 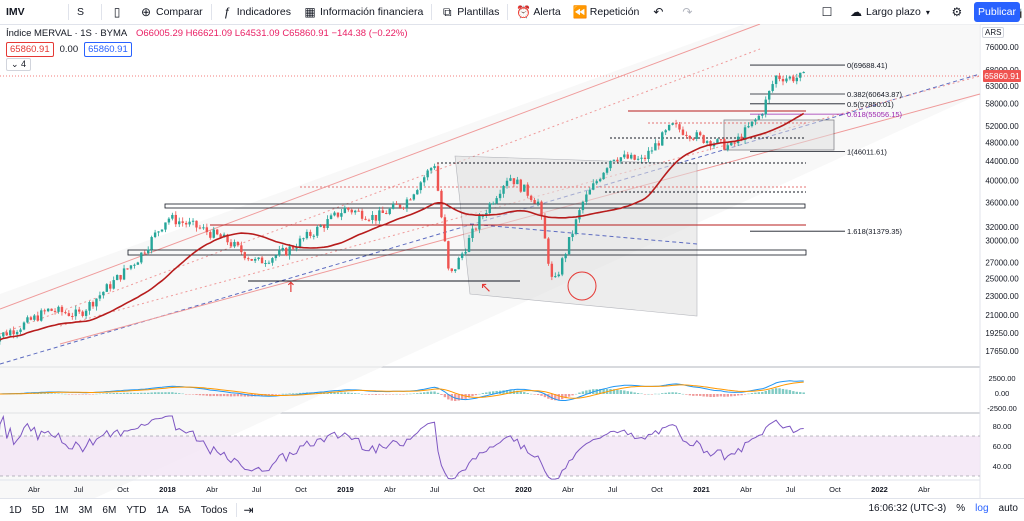 What do you see at coordinates (301, 489) in the screenshot?
I see `time-tick-label: Oct` at bounding box center [301, 489].